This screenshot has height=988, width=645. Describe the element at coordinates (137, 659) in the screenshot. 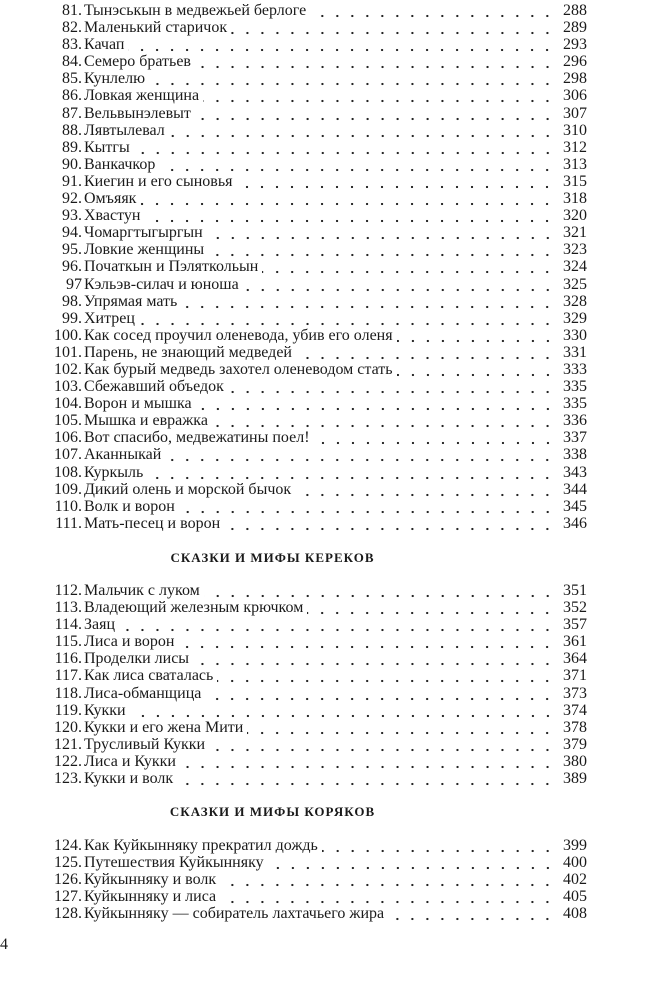

I see `entry-title: Проделки лисы` at that location.